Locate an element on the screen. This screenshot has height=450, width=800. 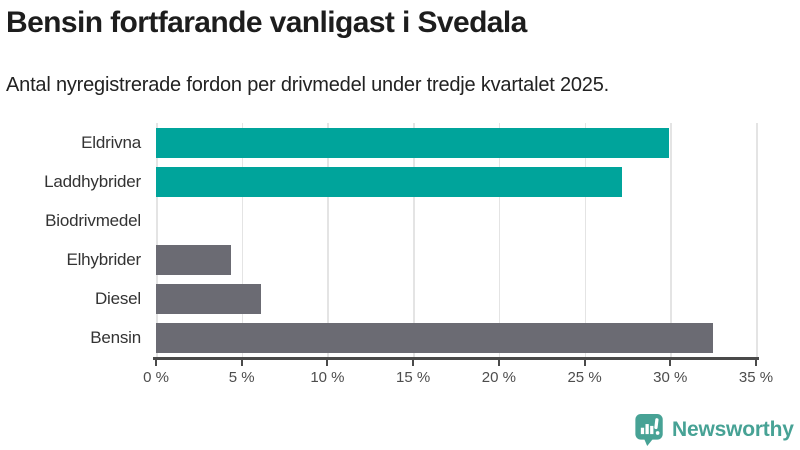
x-tick-label-15: 15 % is located at coordinates (413, 377).